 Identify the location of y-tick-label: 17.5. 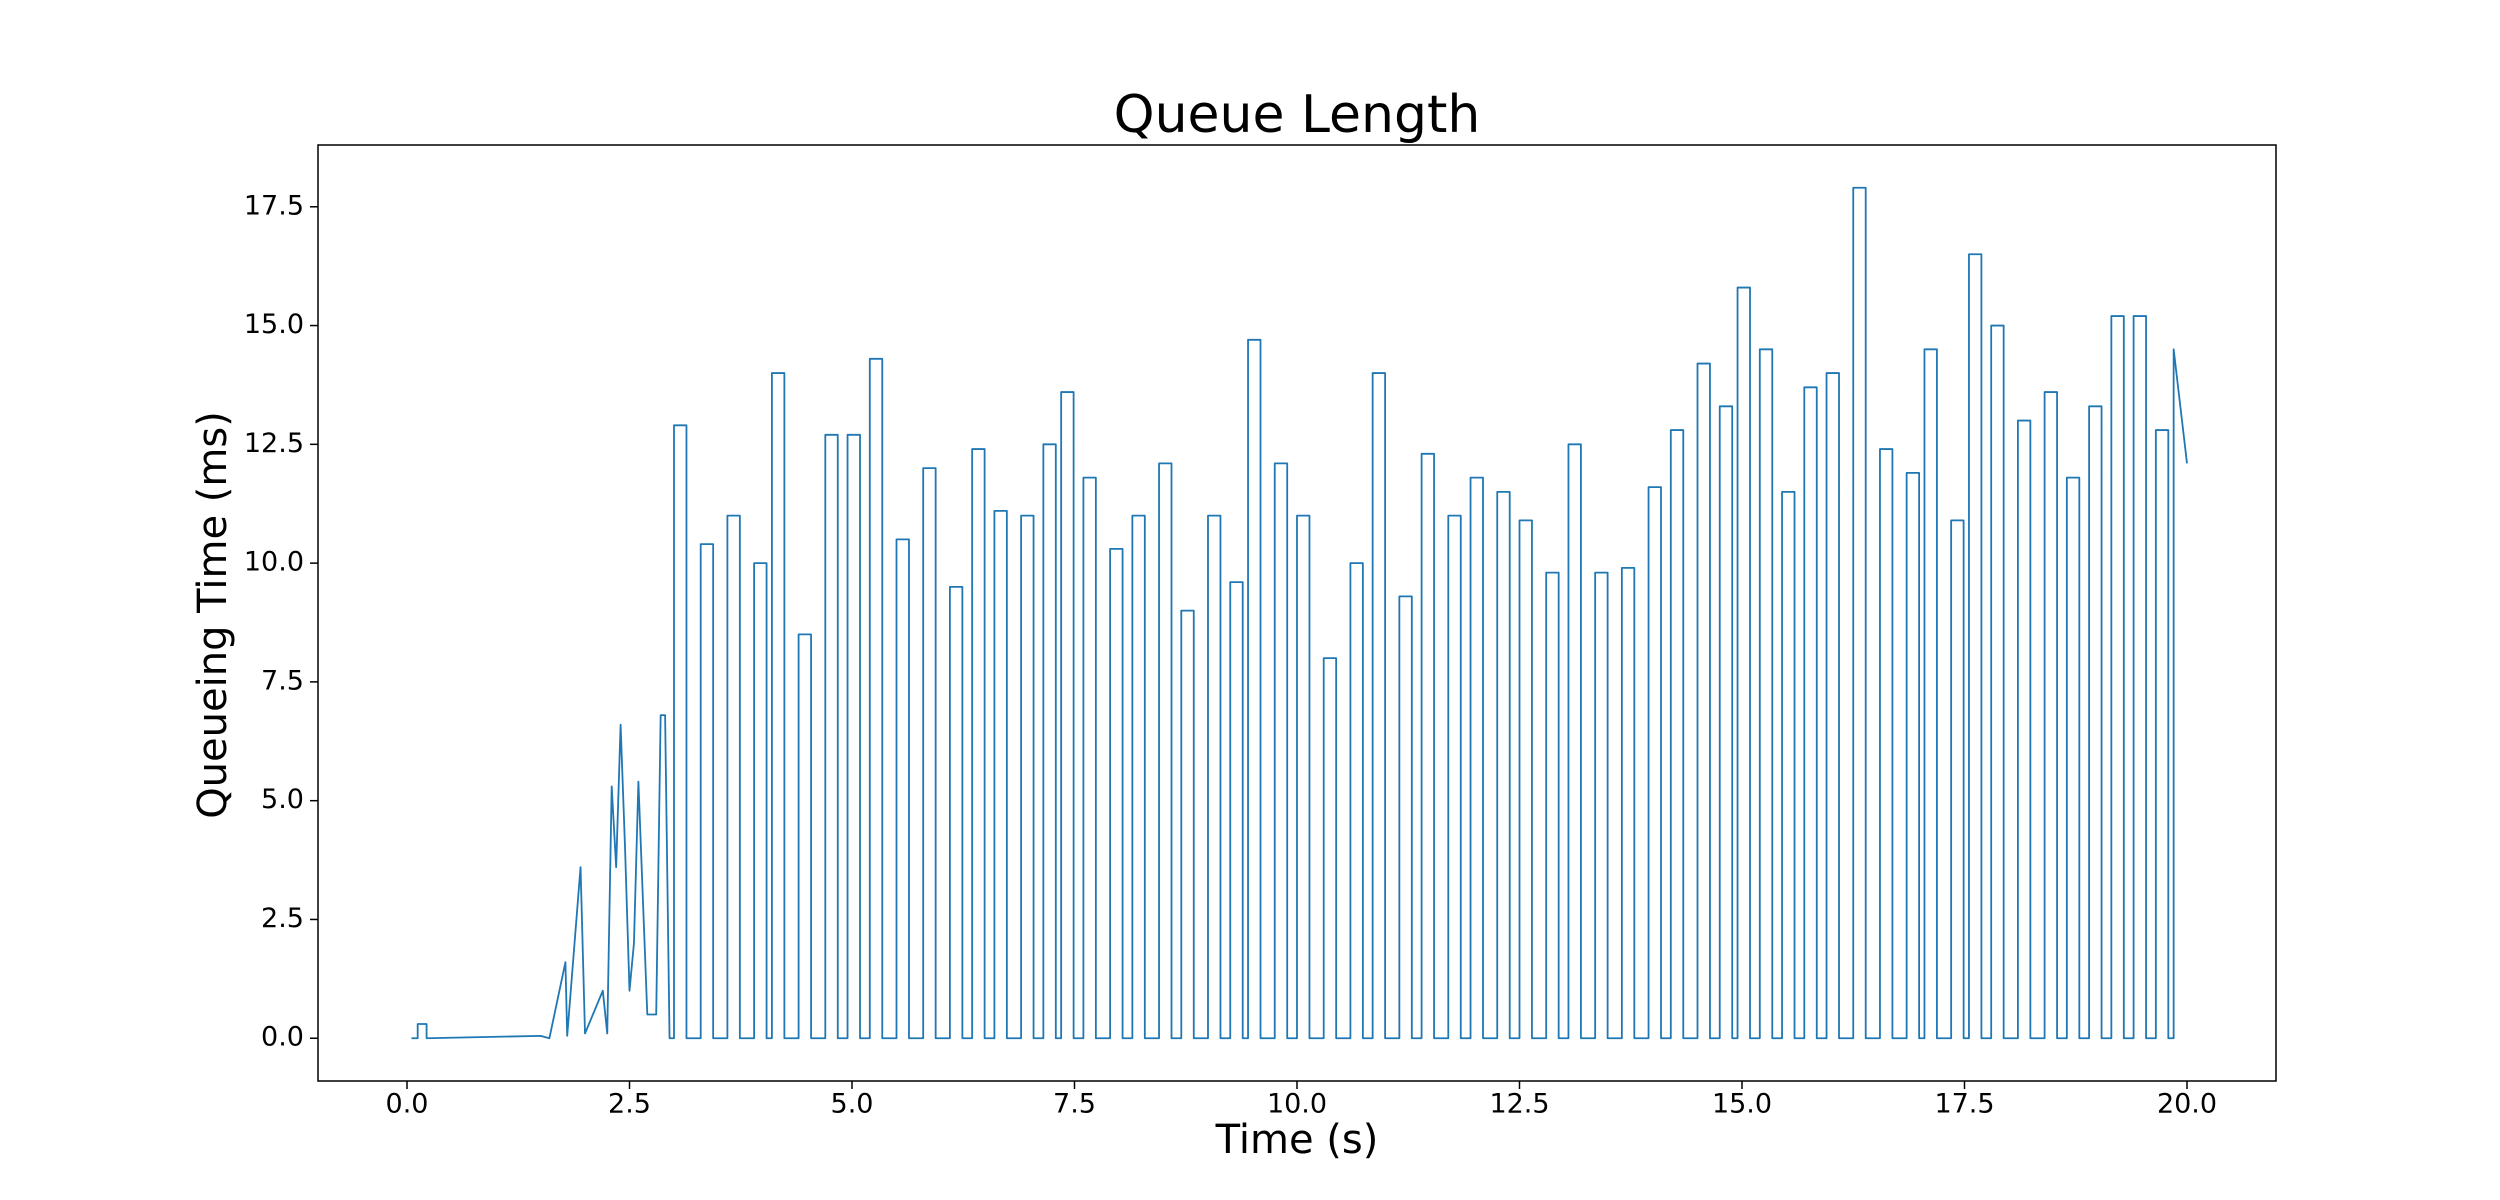
(274, 205).